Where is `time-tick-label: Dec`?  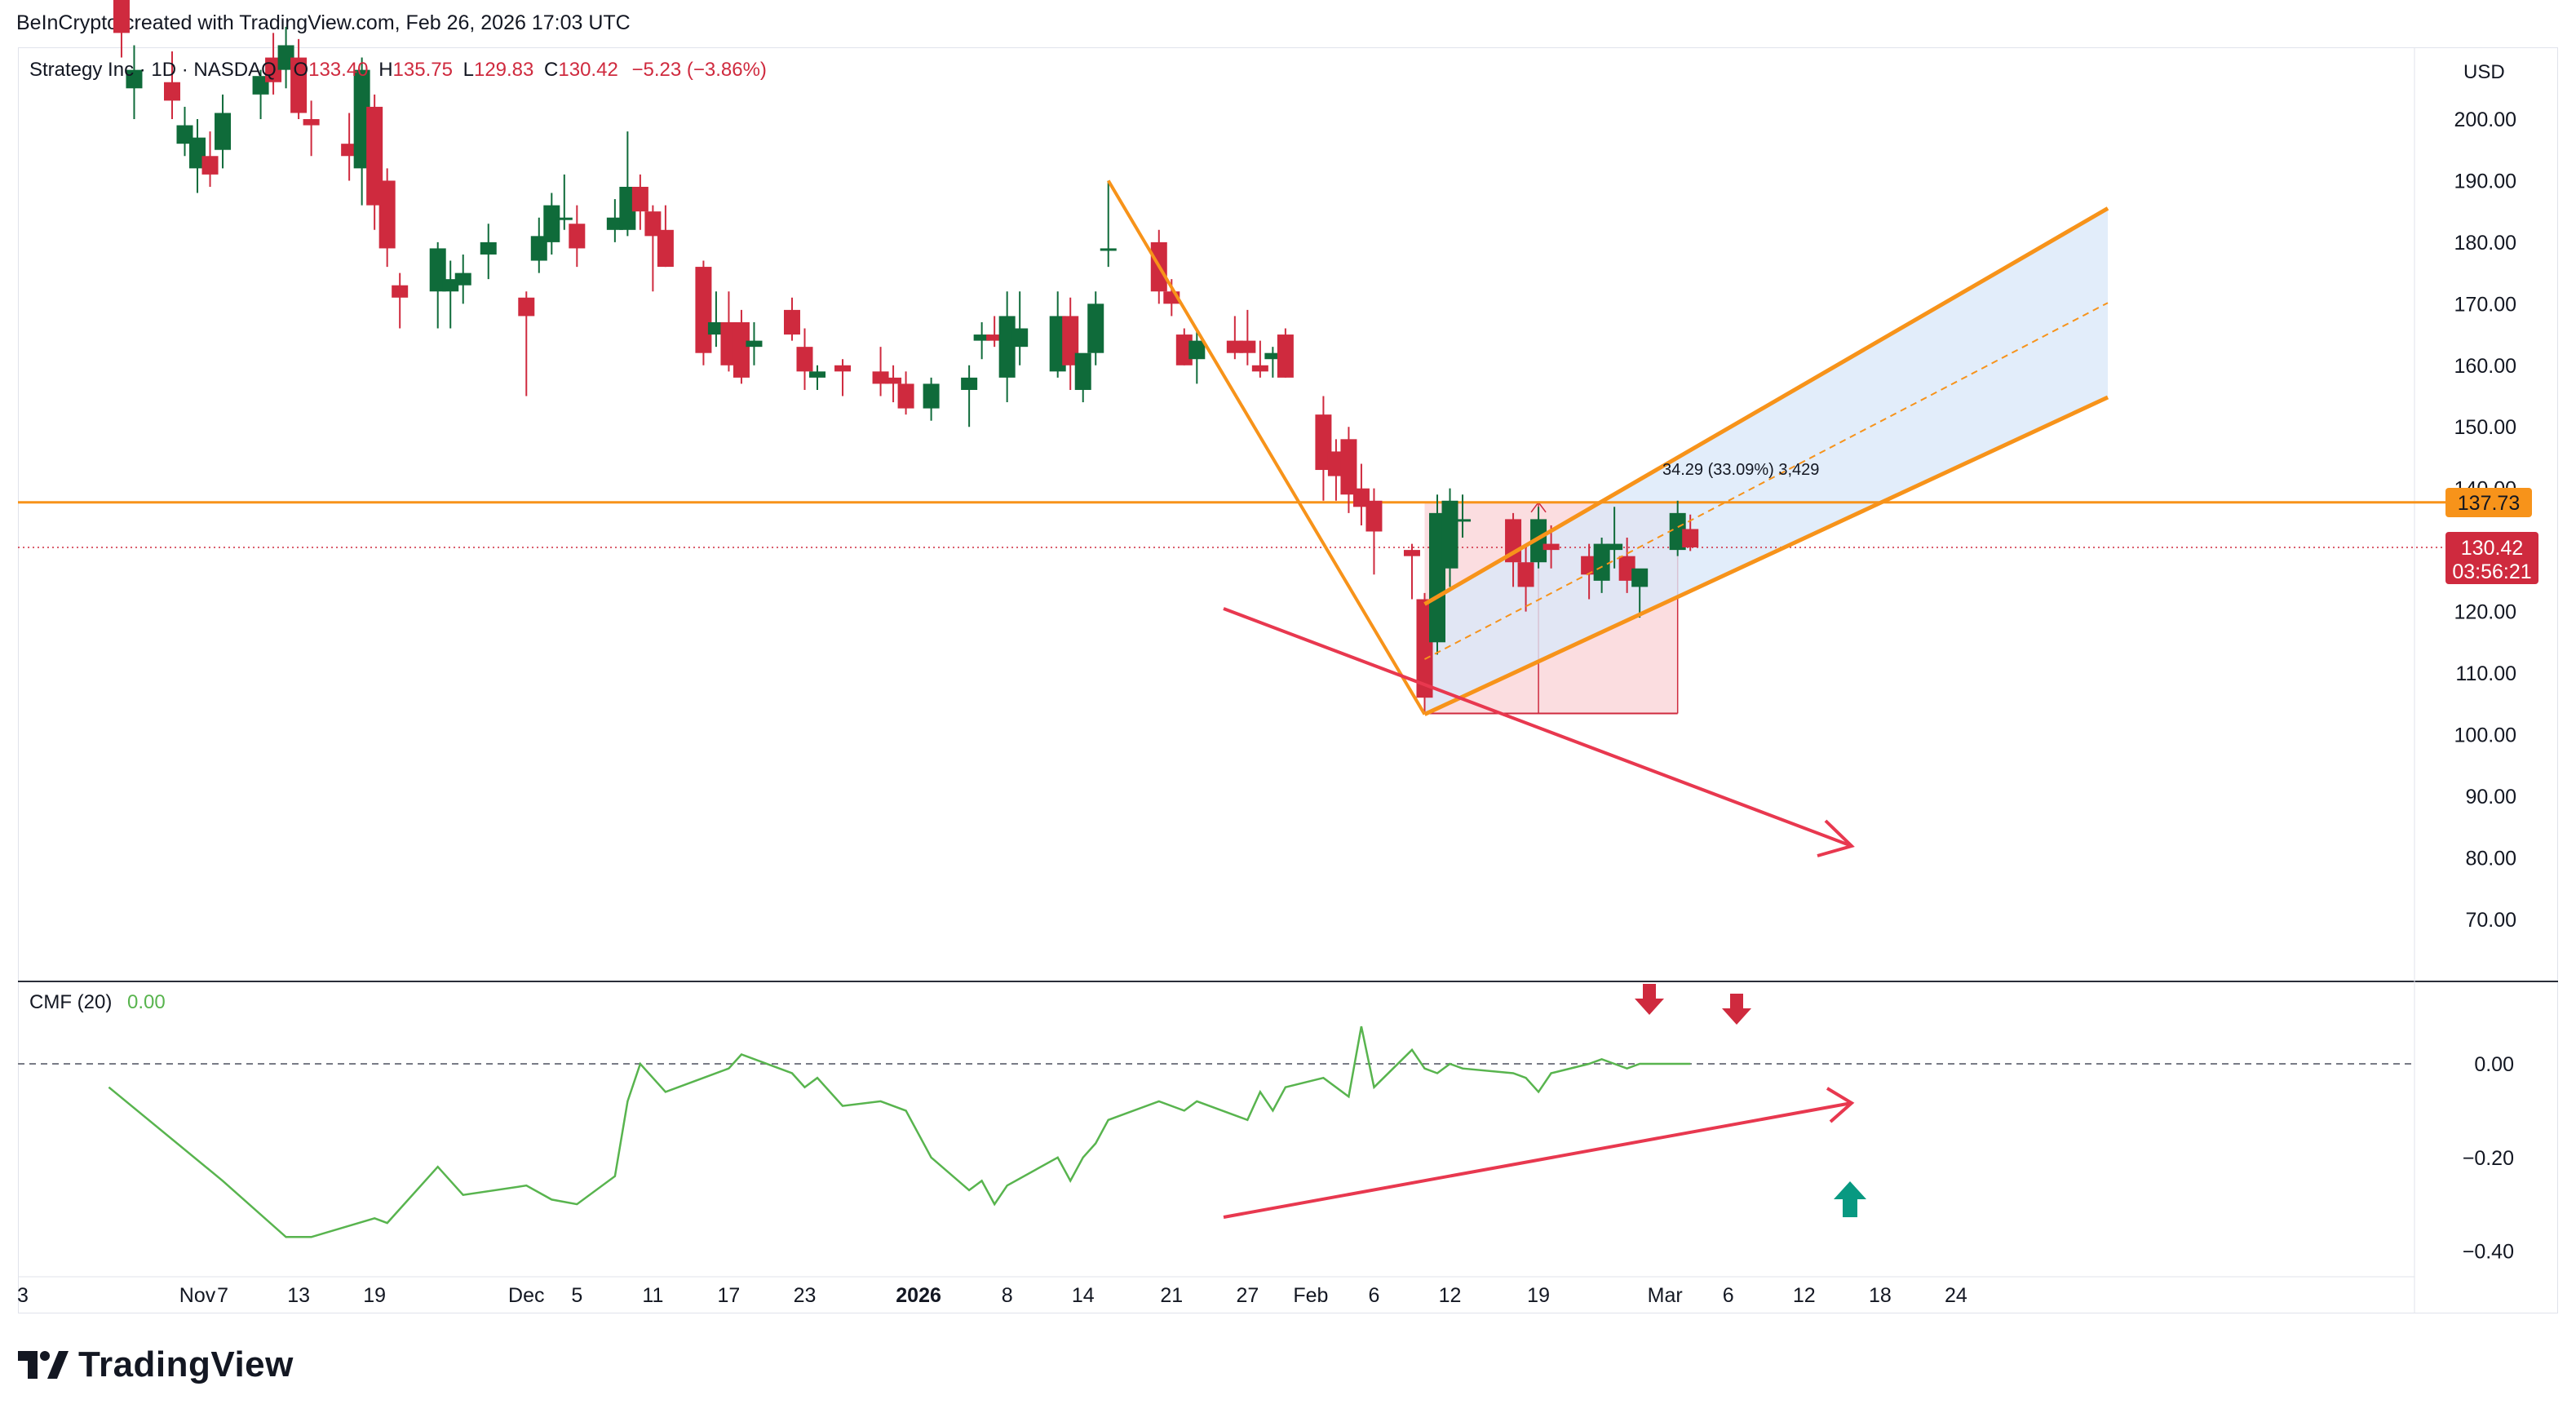
time-tick-label: Dec is located at coordinates (526, 1295).